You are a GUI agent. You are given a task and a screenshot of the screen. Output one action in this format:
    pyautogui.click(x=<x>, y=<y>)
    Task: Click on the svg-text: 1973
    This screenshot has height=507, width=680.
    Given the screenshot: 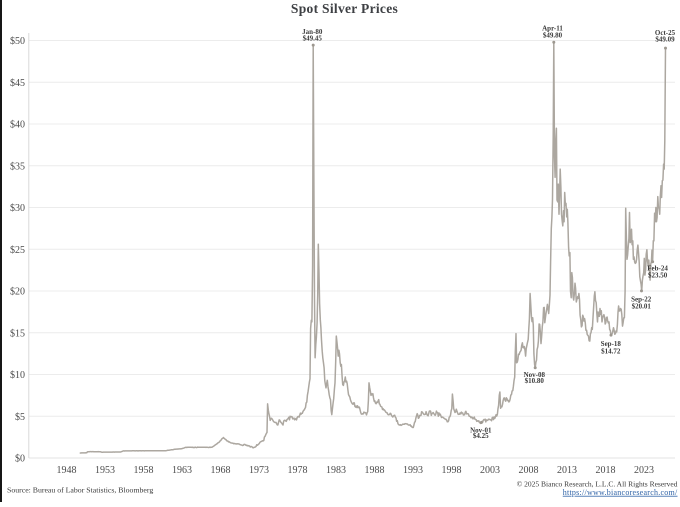 What is the action you would take?
    pyautogui.click(x=259, y=470)
    